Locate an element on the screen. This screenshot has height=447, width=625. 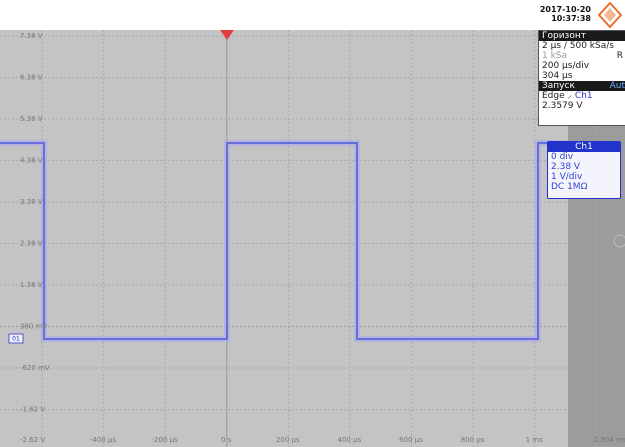
y-axis-label: 6.38 V is located at coordinates (31, 78).